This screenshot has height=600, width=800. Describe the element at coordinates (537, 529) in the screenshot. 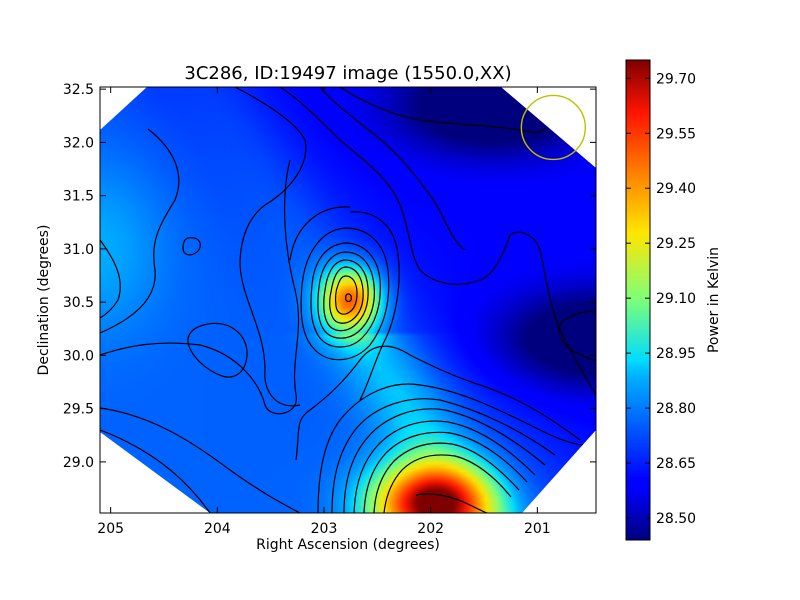

I see `x-tick-label: 201` at that location.